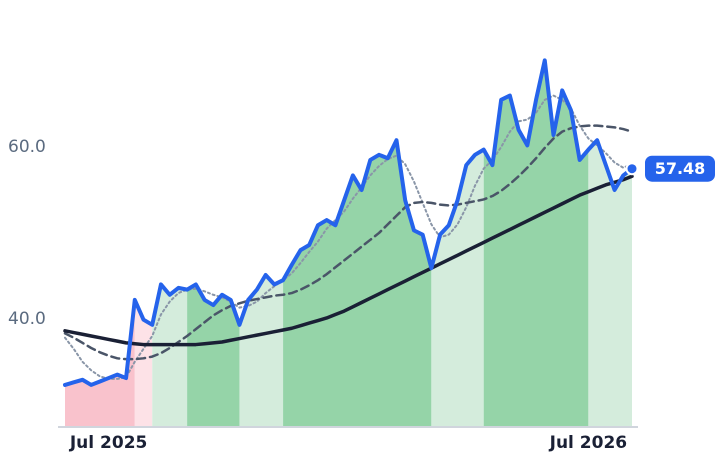 Image resolution: width=718 pixels, height=464 pixels. I want to click on x-tick-label: Jul 2026, so click(588, 443).